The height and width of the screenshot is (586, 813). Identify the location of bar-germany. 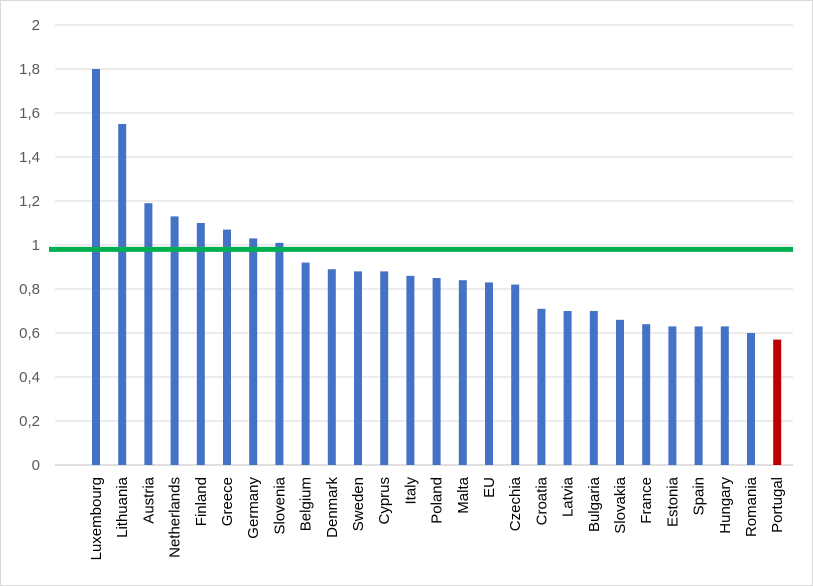
(253, 351).